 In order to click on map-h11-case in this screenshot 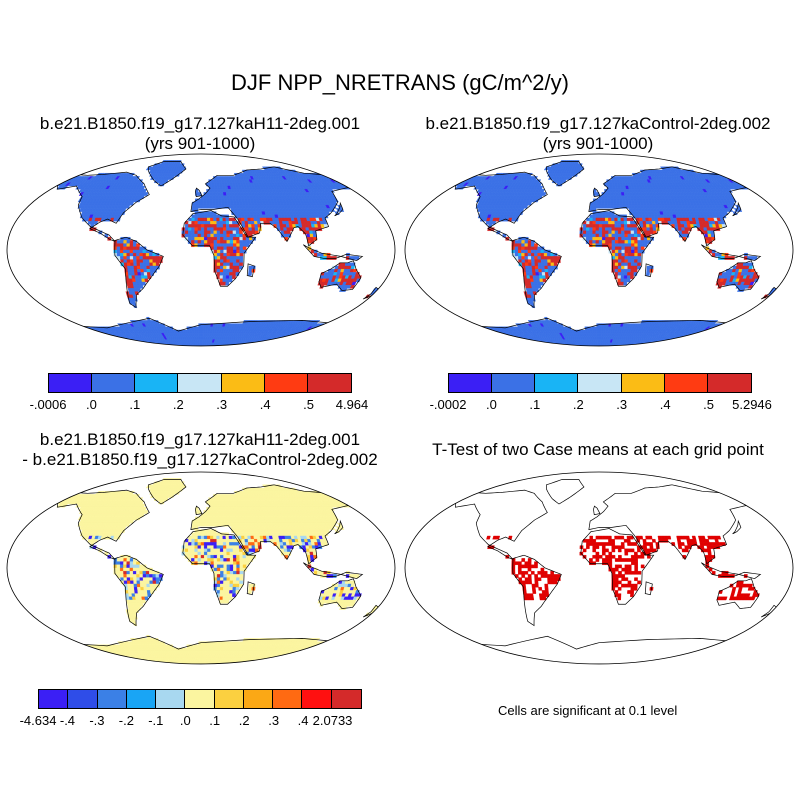, I will do `click(201, 250)`.